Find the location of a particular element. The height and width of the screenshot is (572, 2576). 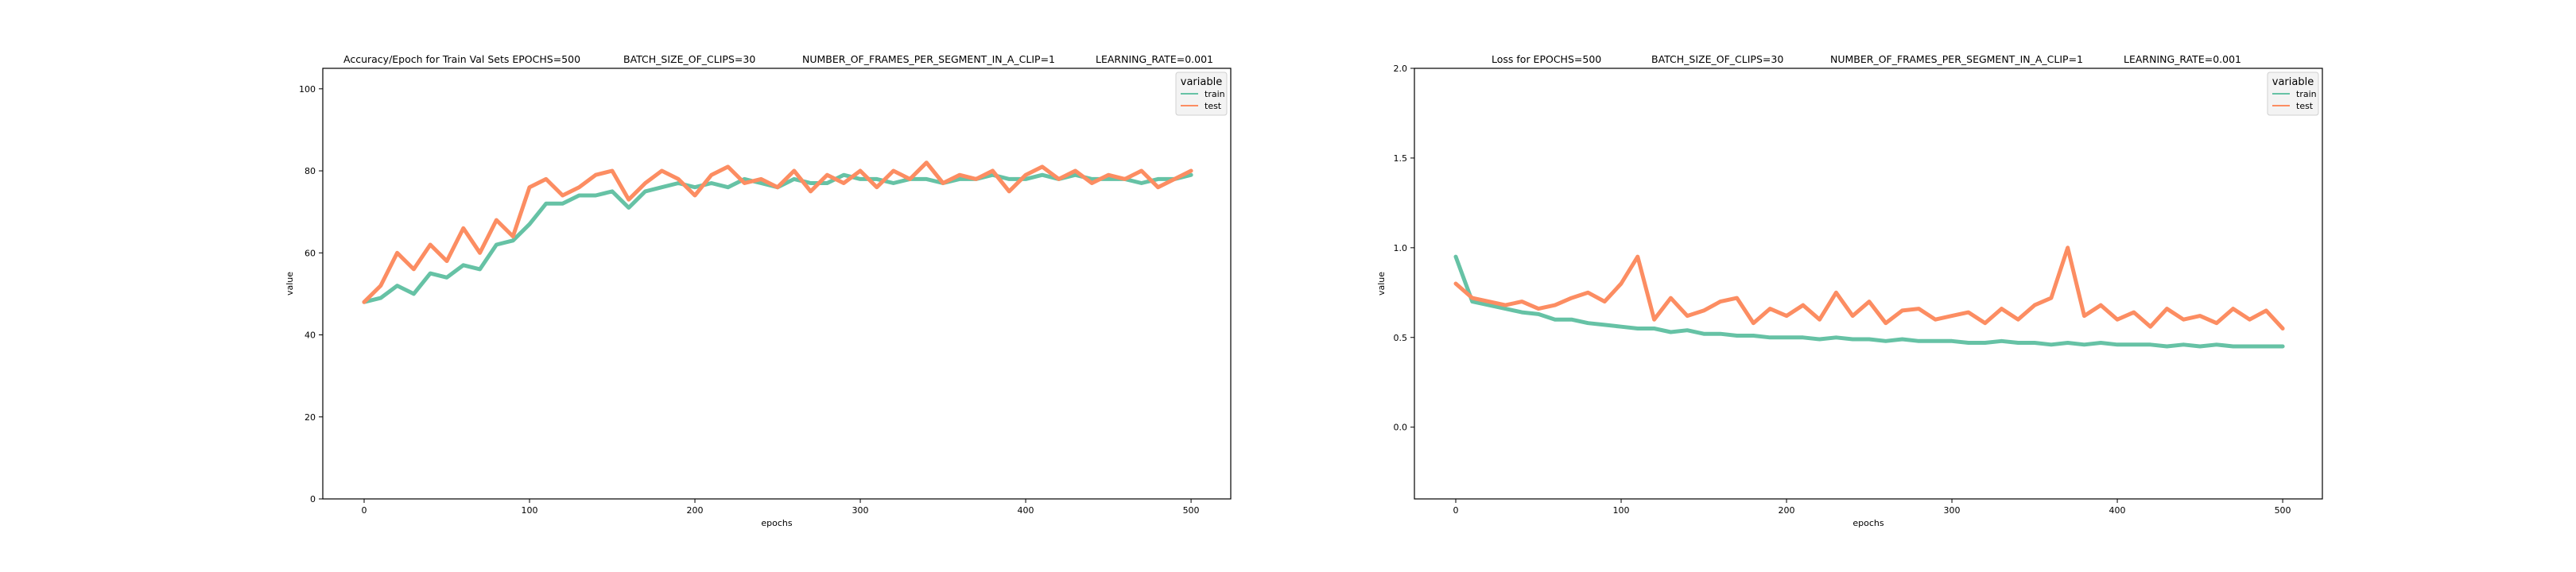

y-tick-label: 0.0 is located at coordinates (1401, 428).